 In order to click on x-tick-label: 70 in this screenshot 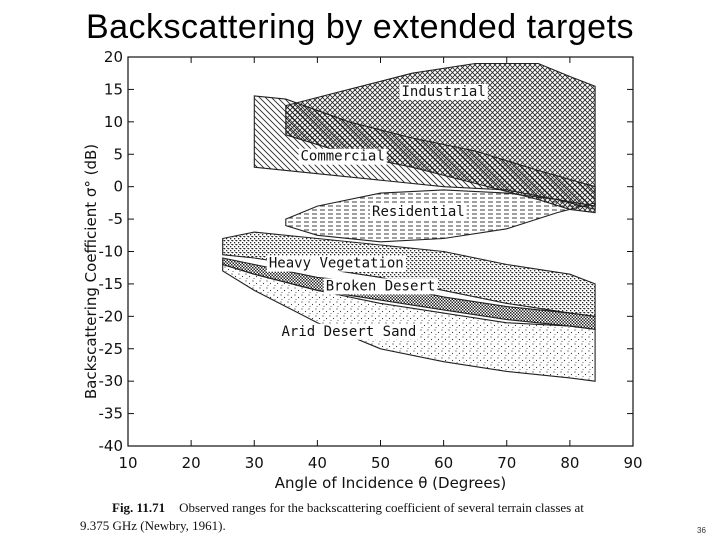, I will do `click(506, 463)`.